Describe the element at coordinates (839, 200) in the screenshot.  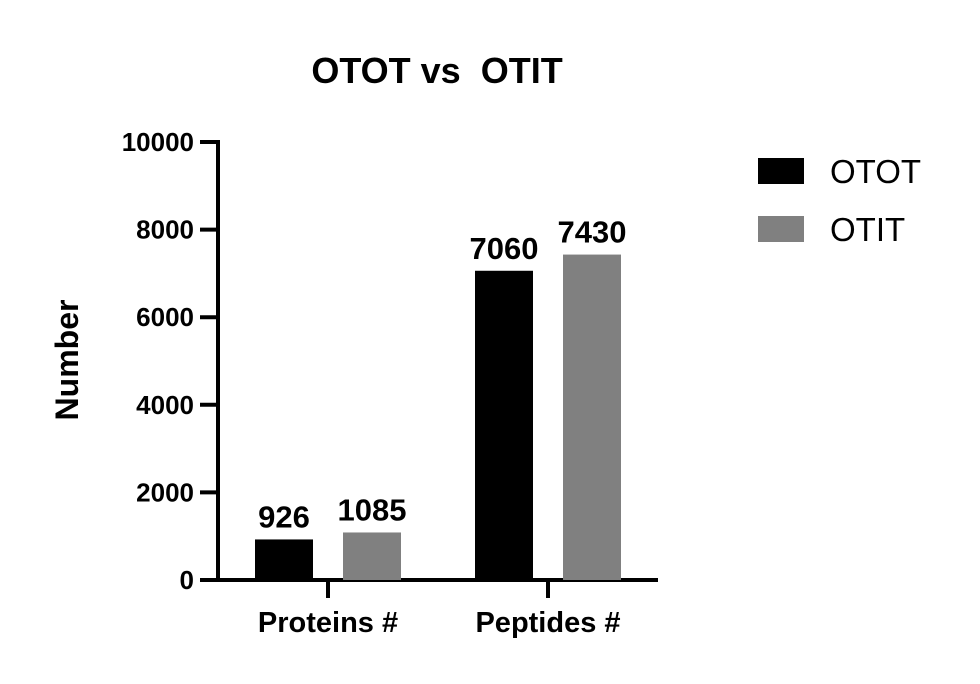
I see `legend: OTOT OTIT` at that location.